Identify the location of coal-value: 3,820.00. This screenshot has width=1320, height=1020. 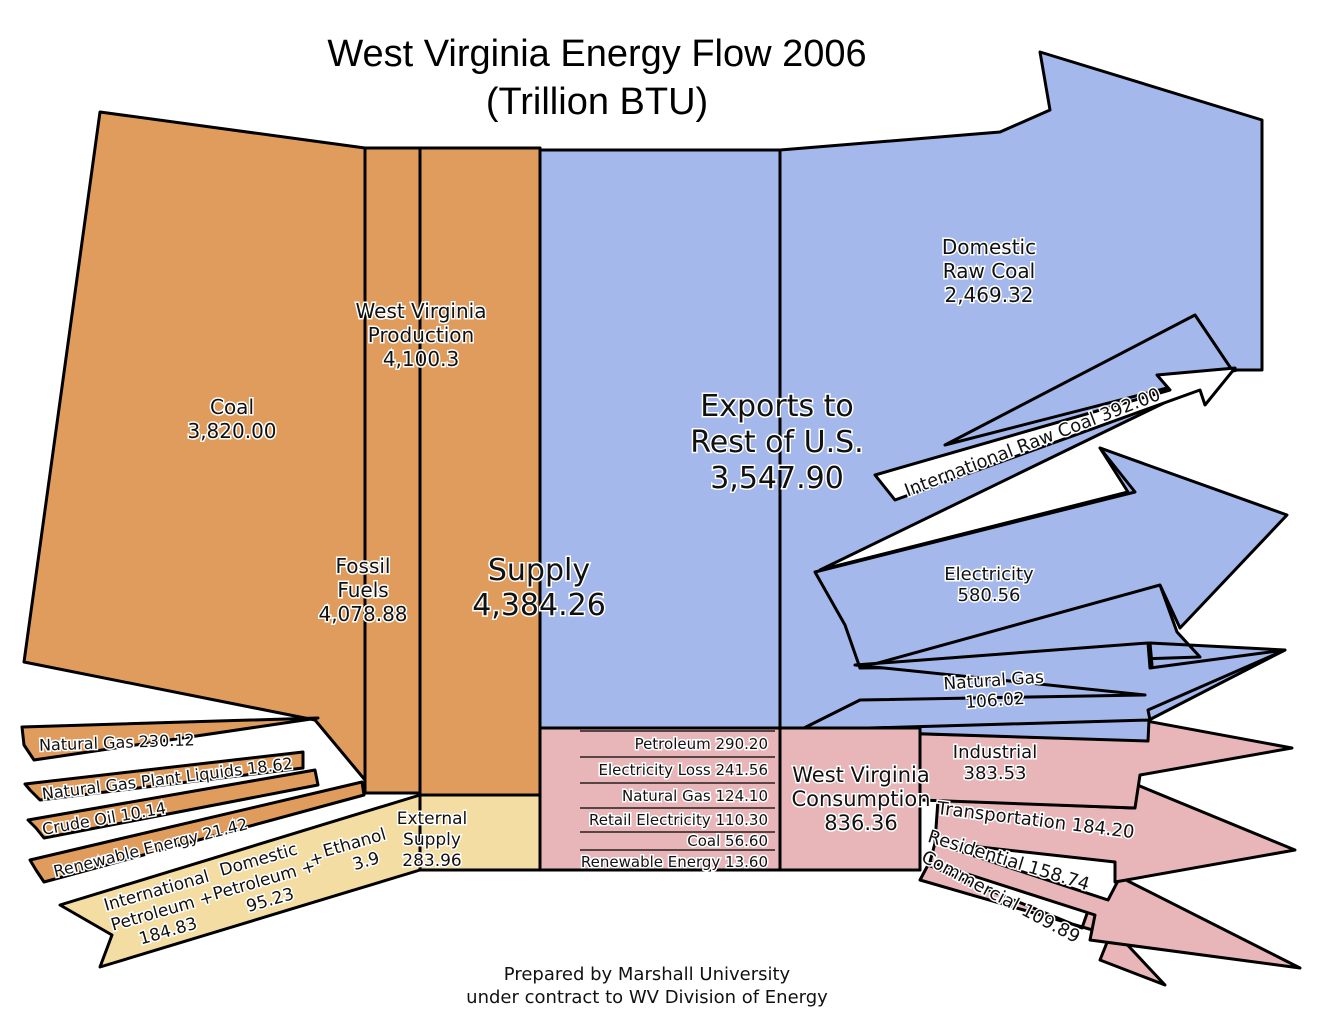
(231, 431).